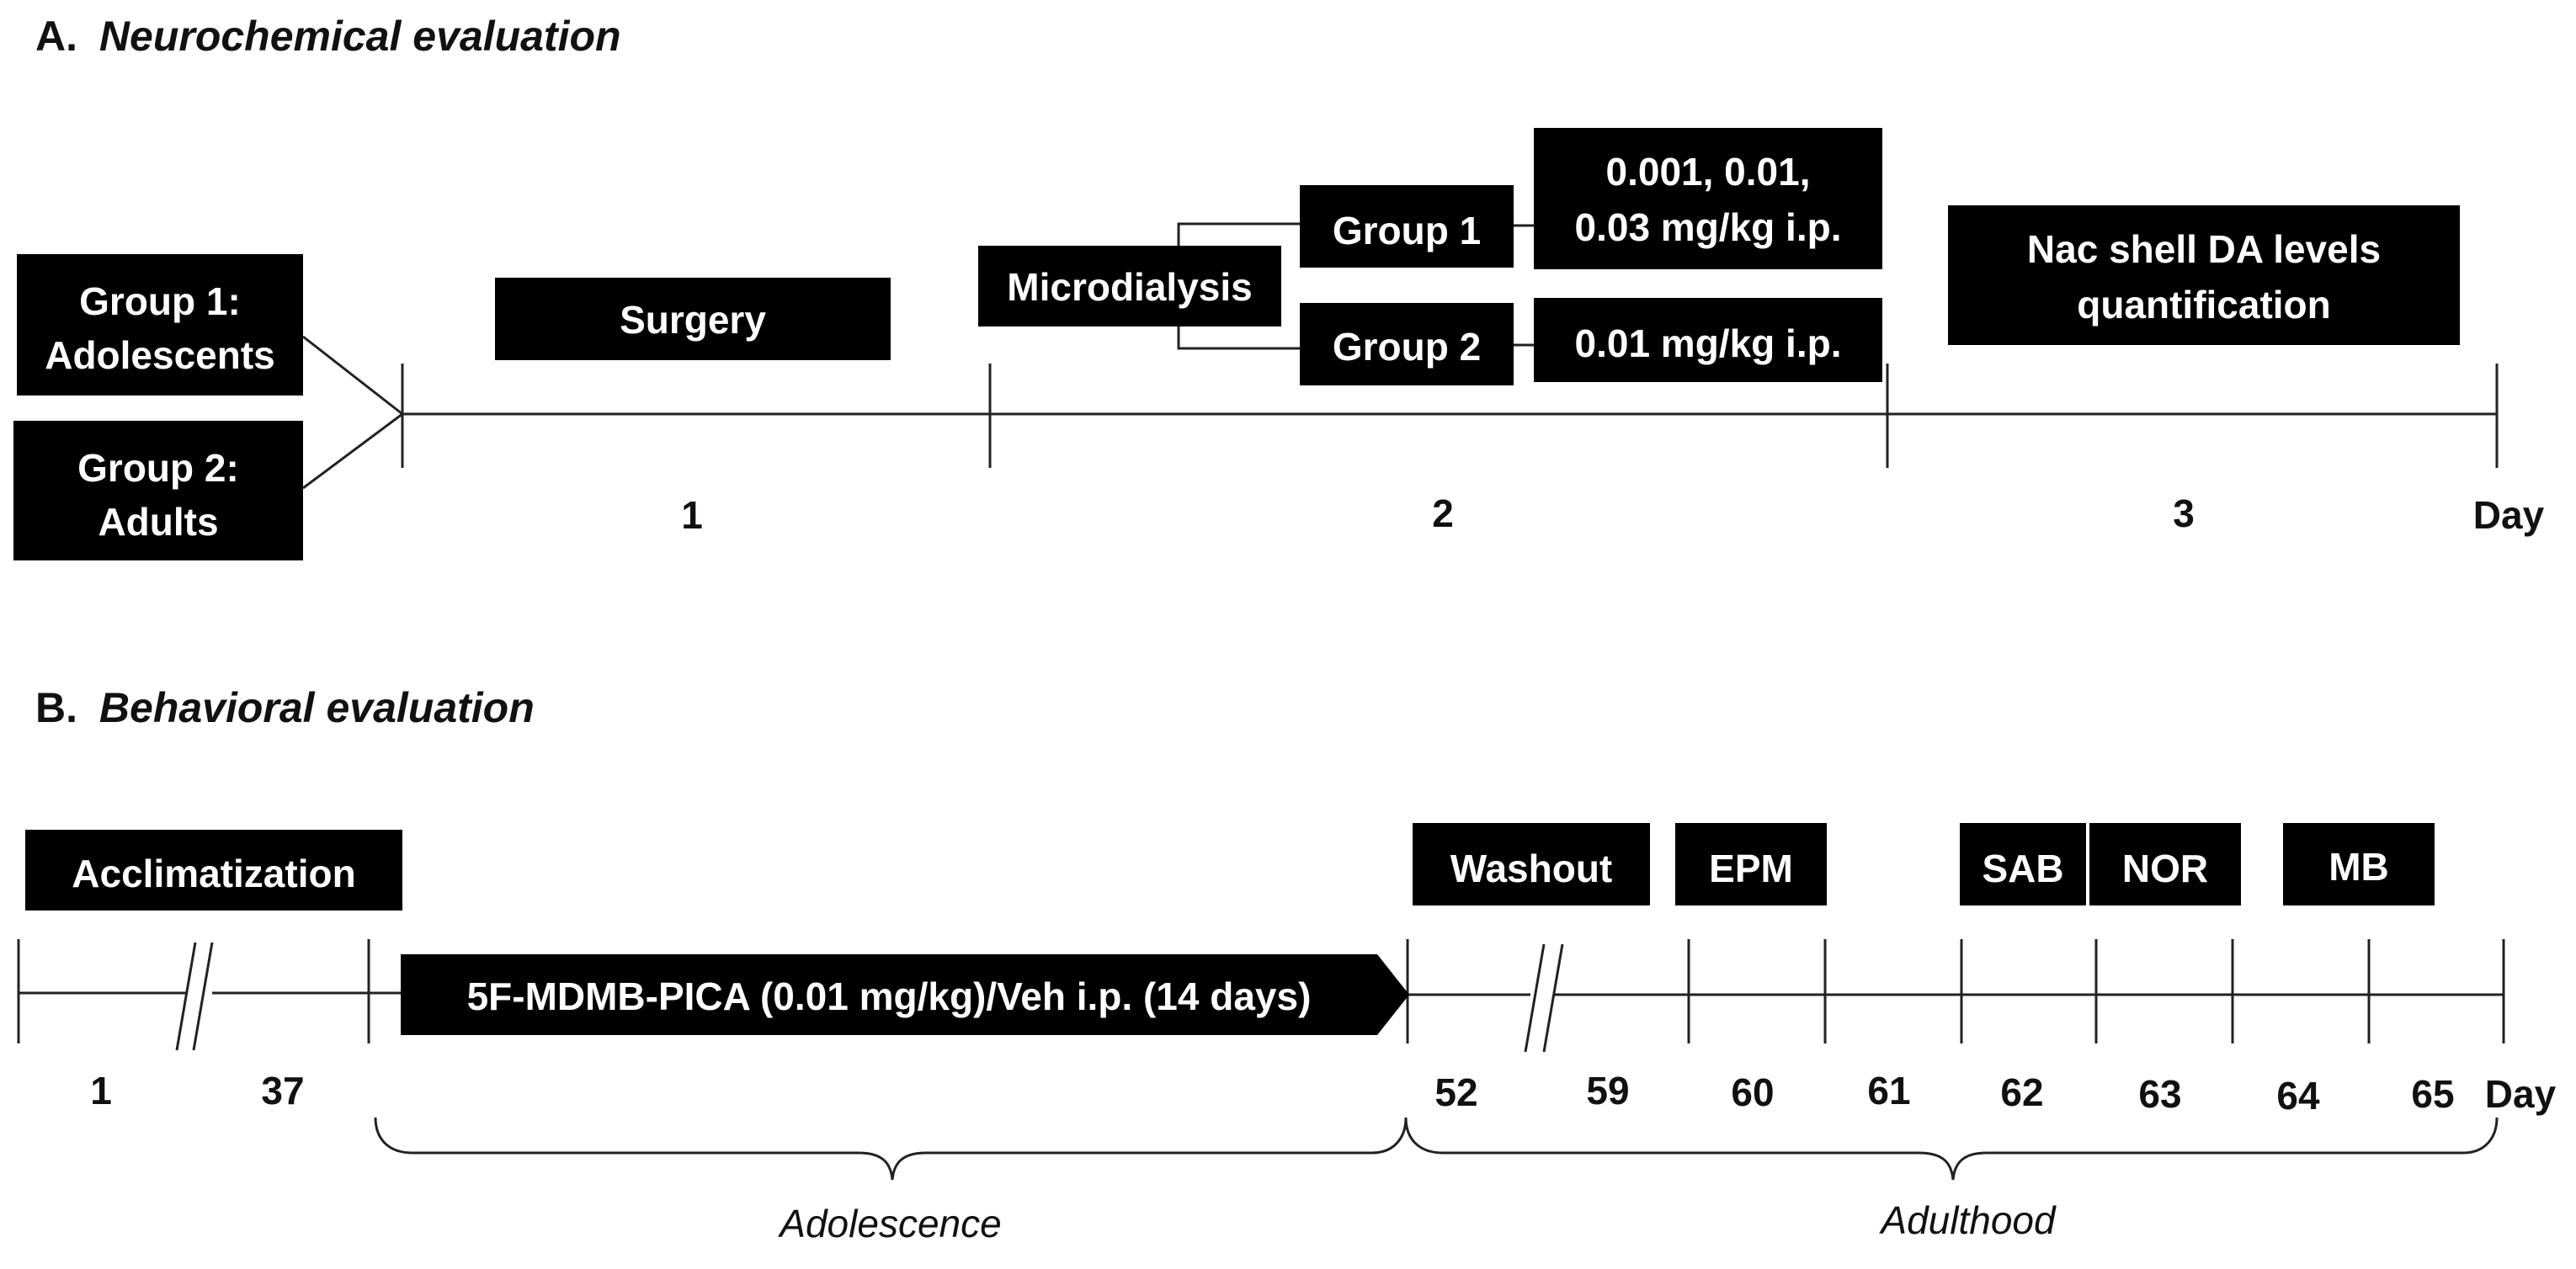 This screenshot has width=2576, height=1269. Describe the element at coordinates (891, 1149) in the screenshot. I see `adolescence-brace` at that location.